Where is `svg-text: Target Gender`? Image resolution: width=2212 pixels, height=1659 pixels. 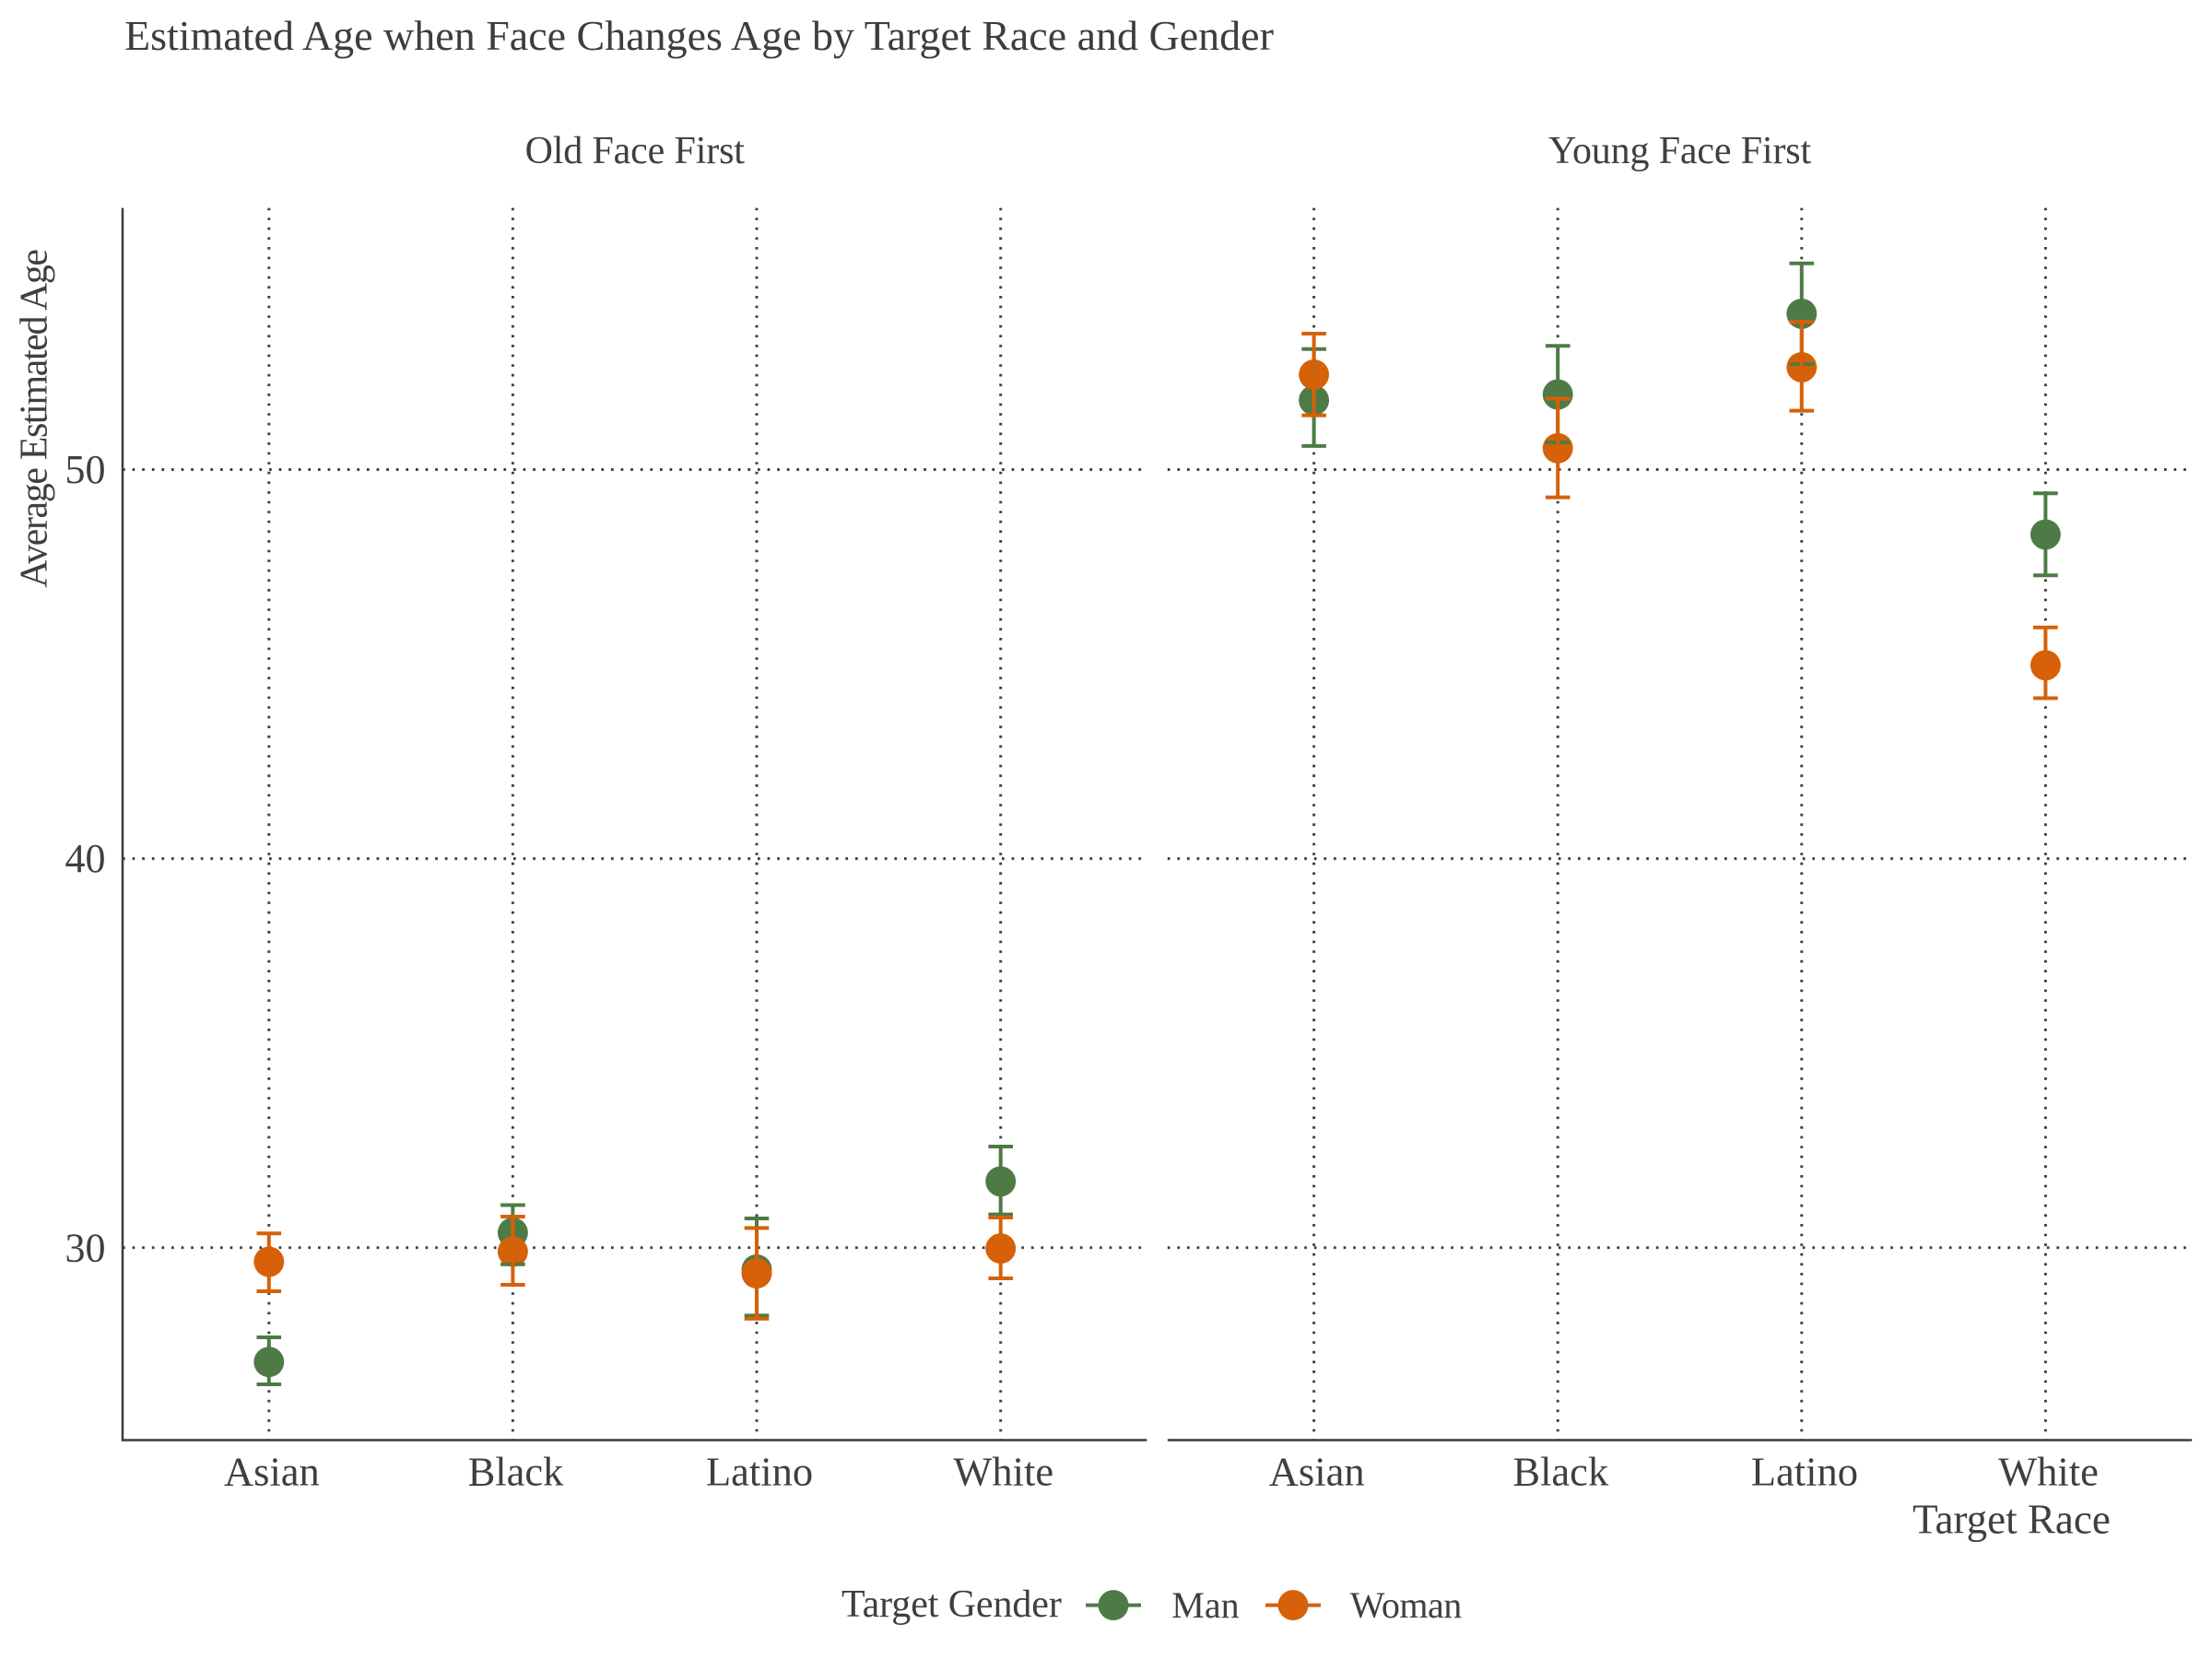
svg-text: Target Gender is located at coordinates (951, 1604).